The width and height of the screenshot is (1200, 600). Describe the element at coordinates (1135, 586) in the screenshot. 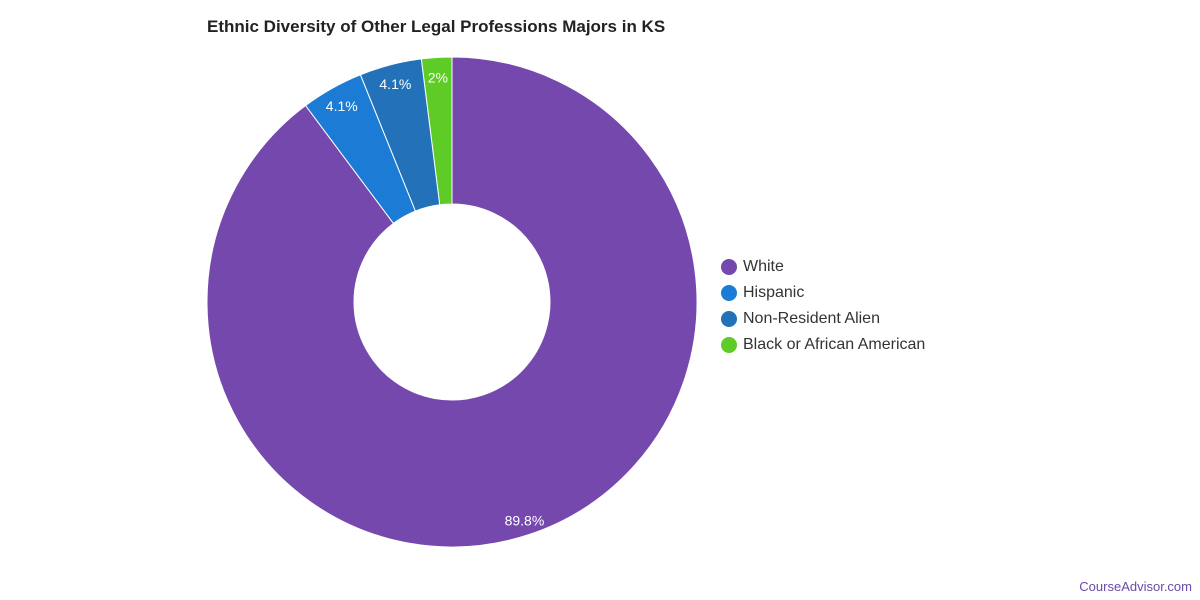

I see `brand-watermark: CourseAdvisor.com` at that location.